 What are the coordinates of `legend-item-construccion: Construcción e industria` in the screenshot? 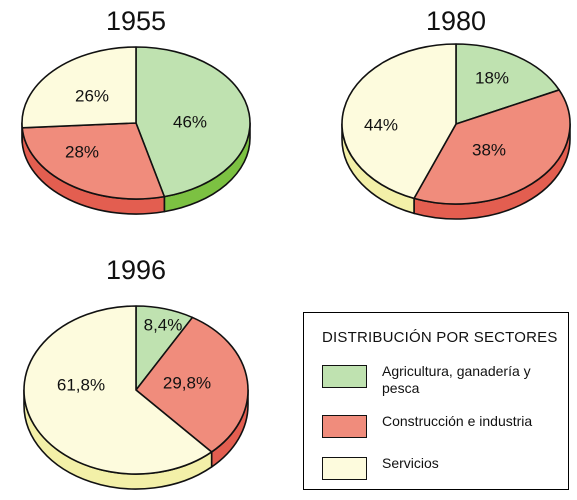 It's located at (442, 429).